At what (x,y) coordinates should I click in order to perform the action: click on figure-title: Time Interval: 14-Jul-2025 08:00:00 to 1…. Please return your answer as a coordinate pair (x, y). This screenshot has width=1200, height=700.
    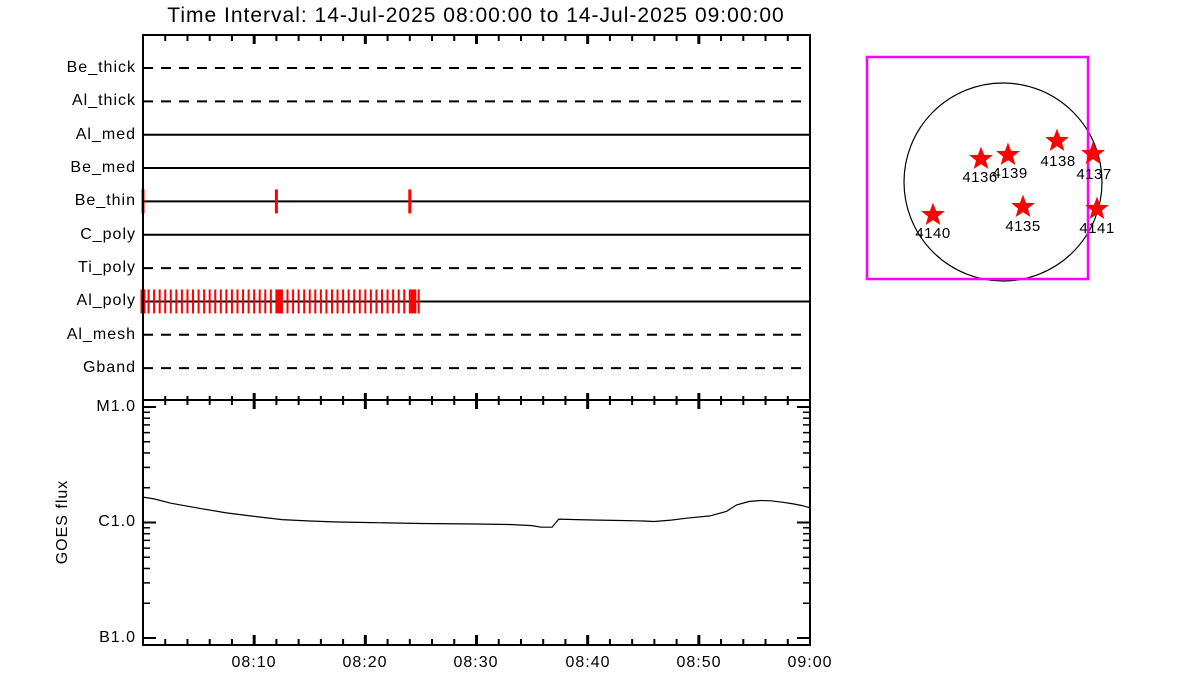
    Looking at the image, I should click on (476, 15).